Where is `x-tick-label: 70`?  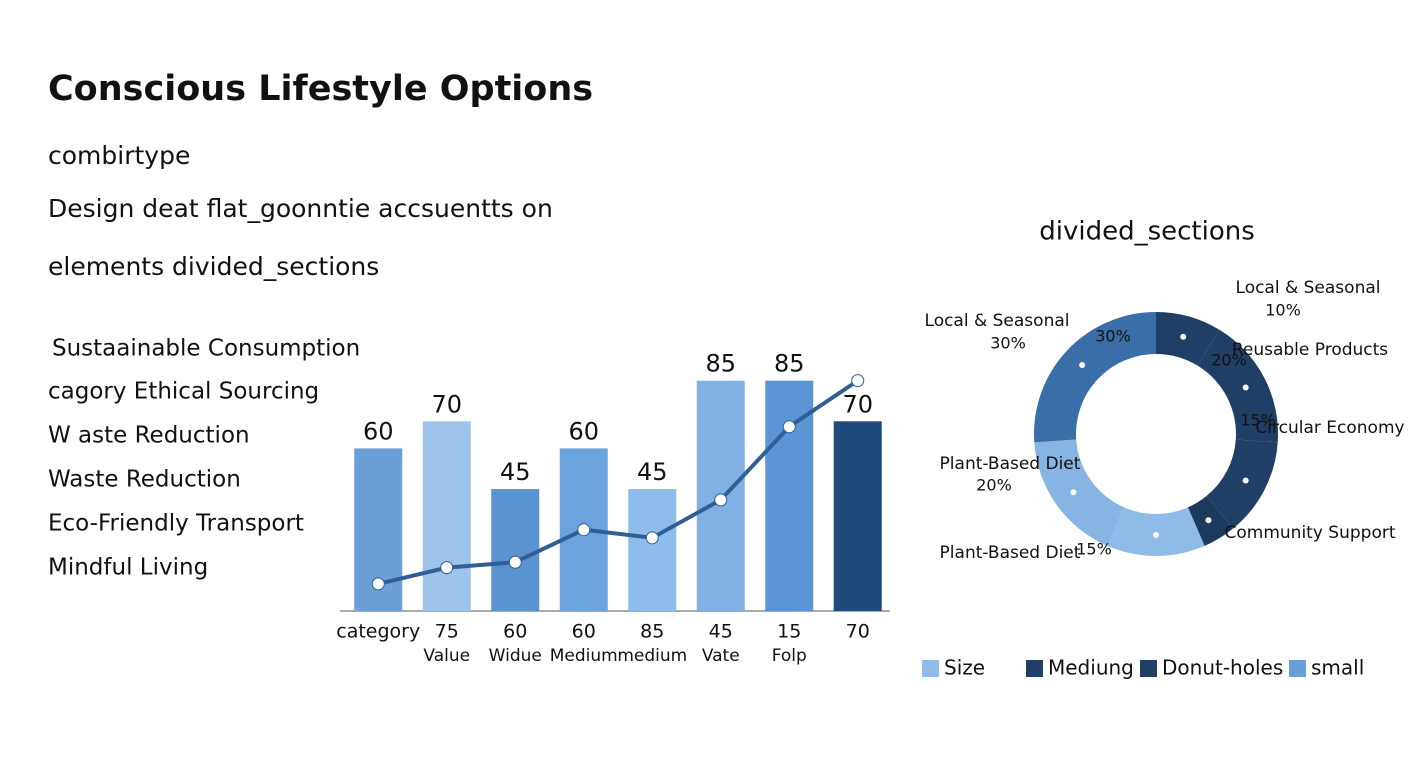 x-tick-label: 70 is located at coordinates (858, 632).